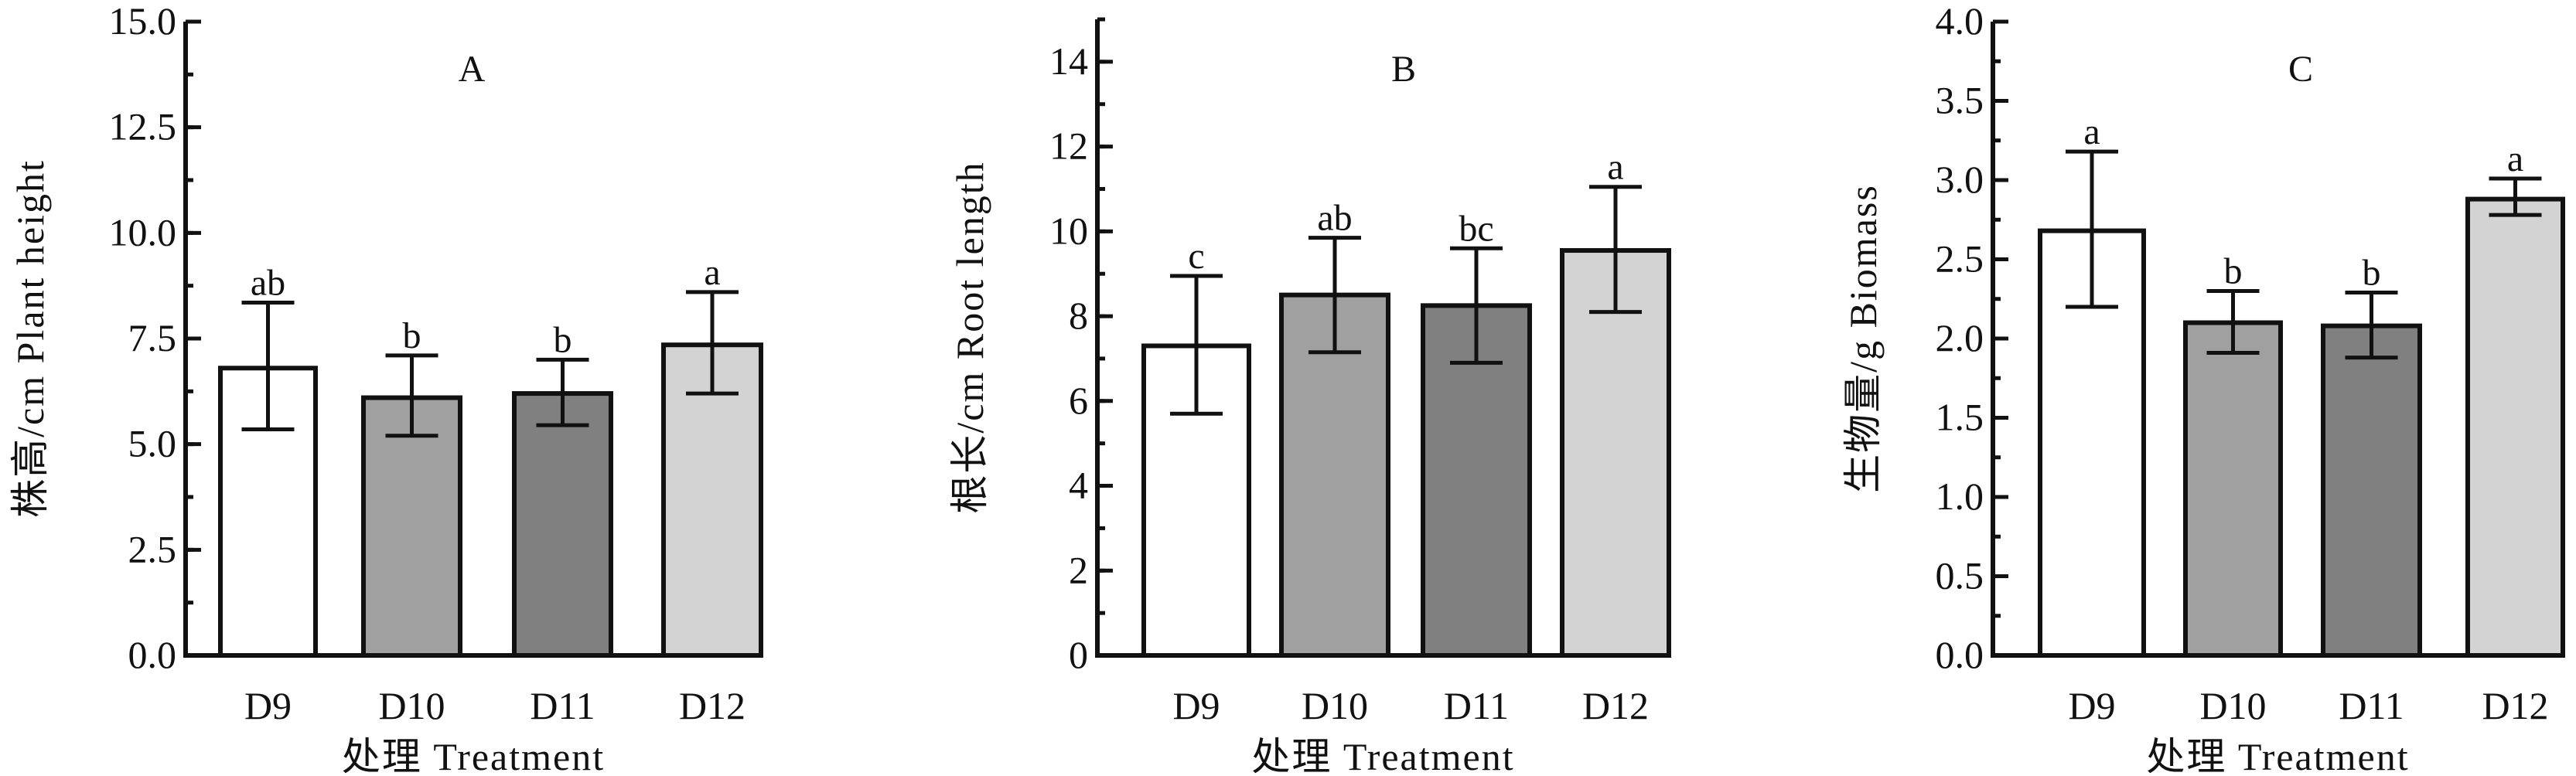 The image size is (2576, 776). Describe the element at coordinates (143, 21) in the screenshot. I see `y-tick-label: 15.0` at that location.